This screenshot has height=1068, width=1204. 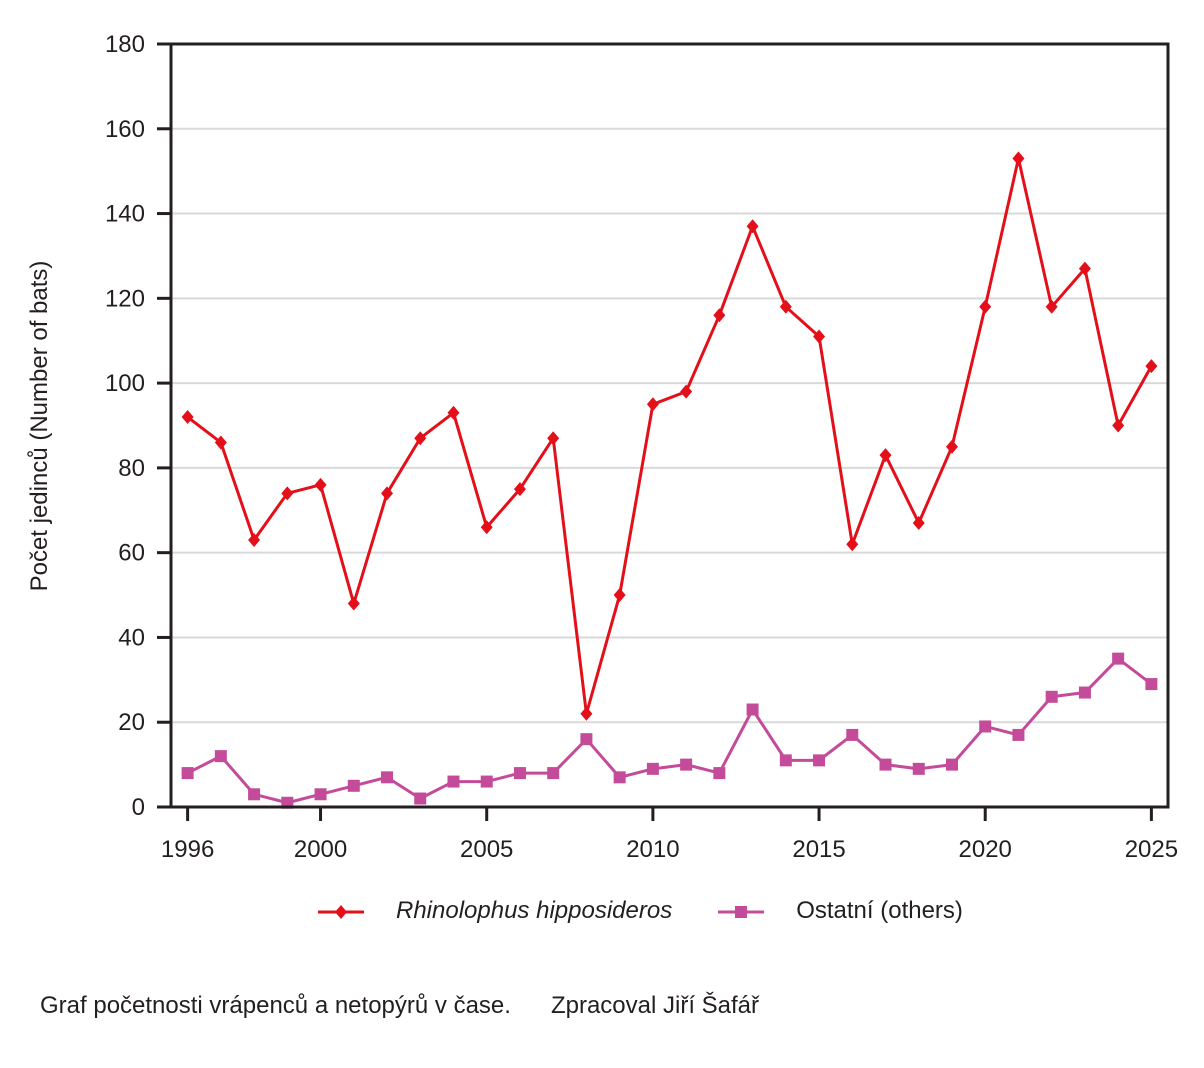 What do you see at coordinates (879, 910) in the screenshot?
I see `legend-label-others: Ostatní (others)` at bounding box center [879, 910].